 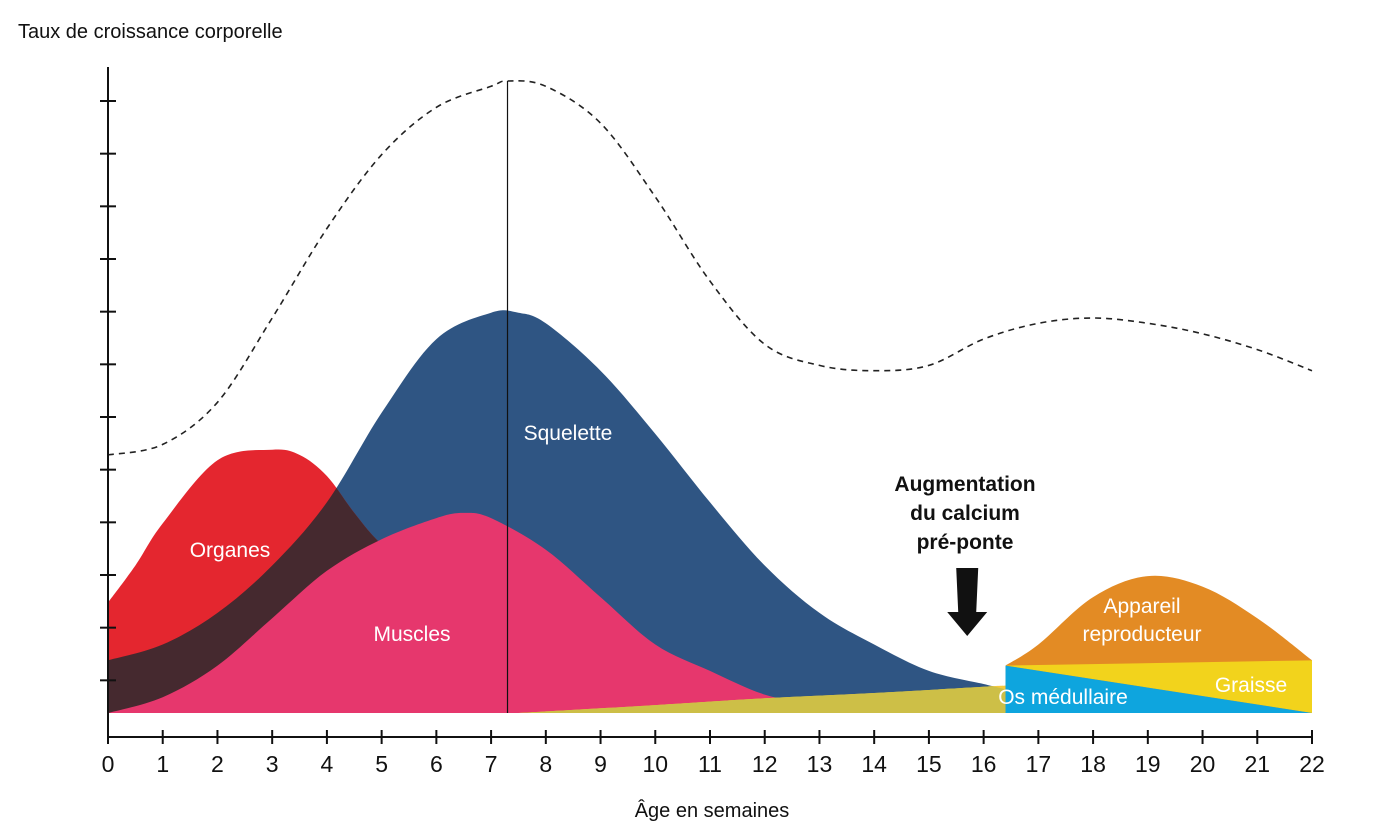 I want to click on area-graisse-squelette-overlap, so click(x=762, y=699).